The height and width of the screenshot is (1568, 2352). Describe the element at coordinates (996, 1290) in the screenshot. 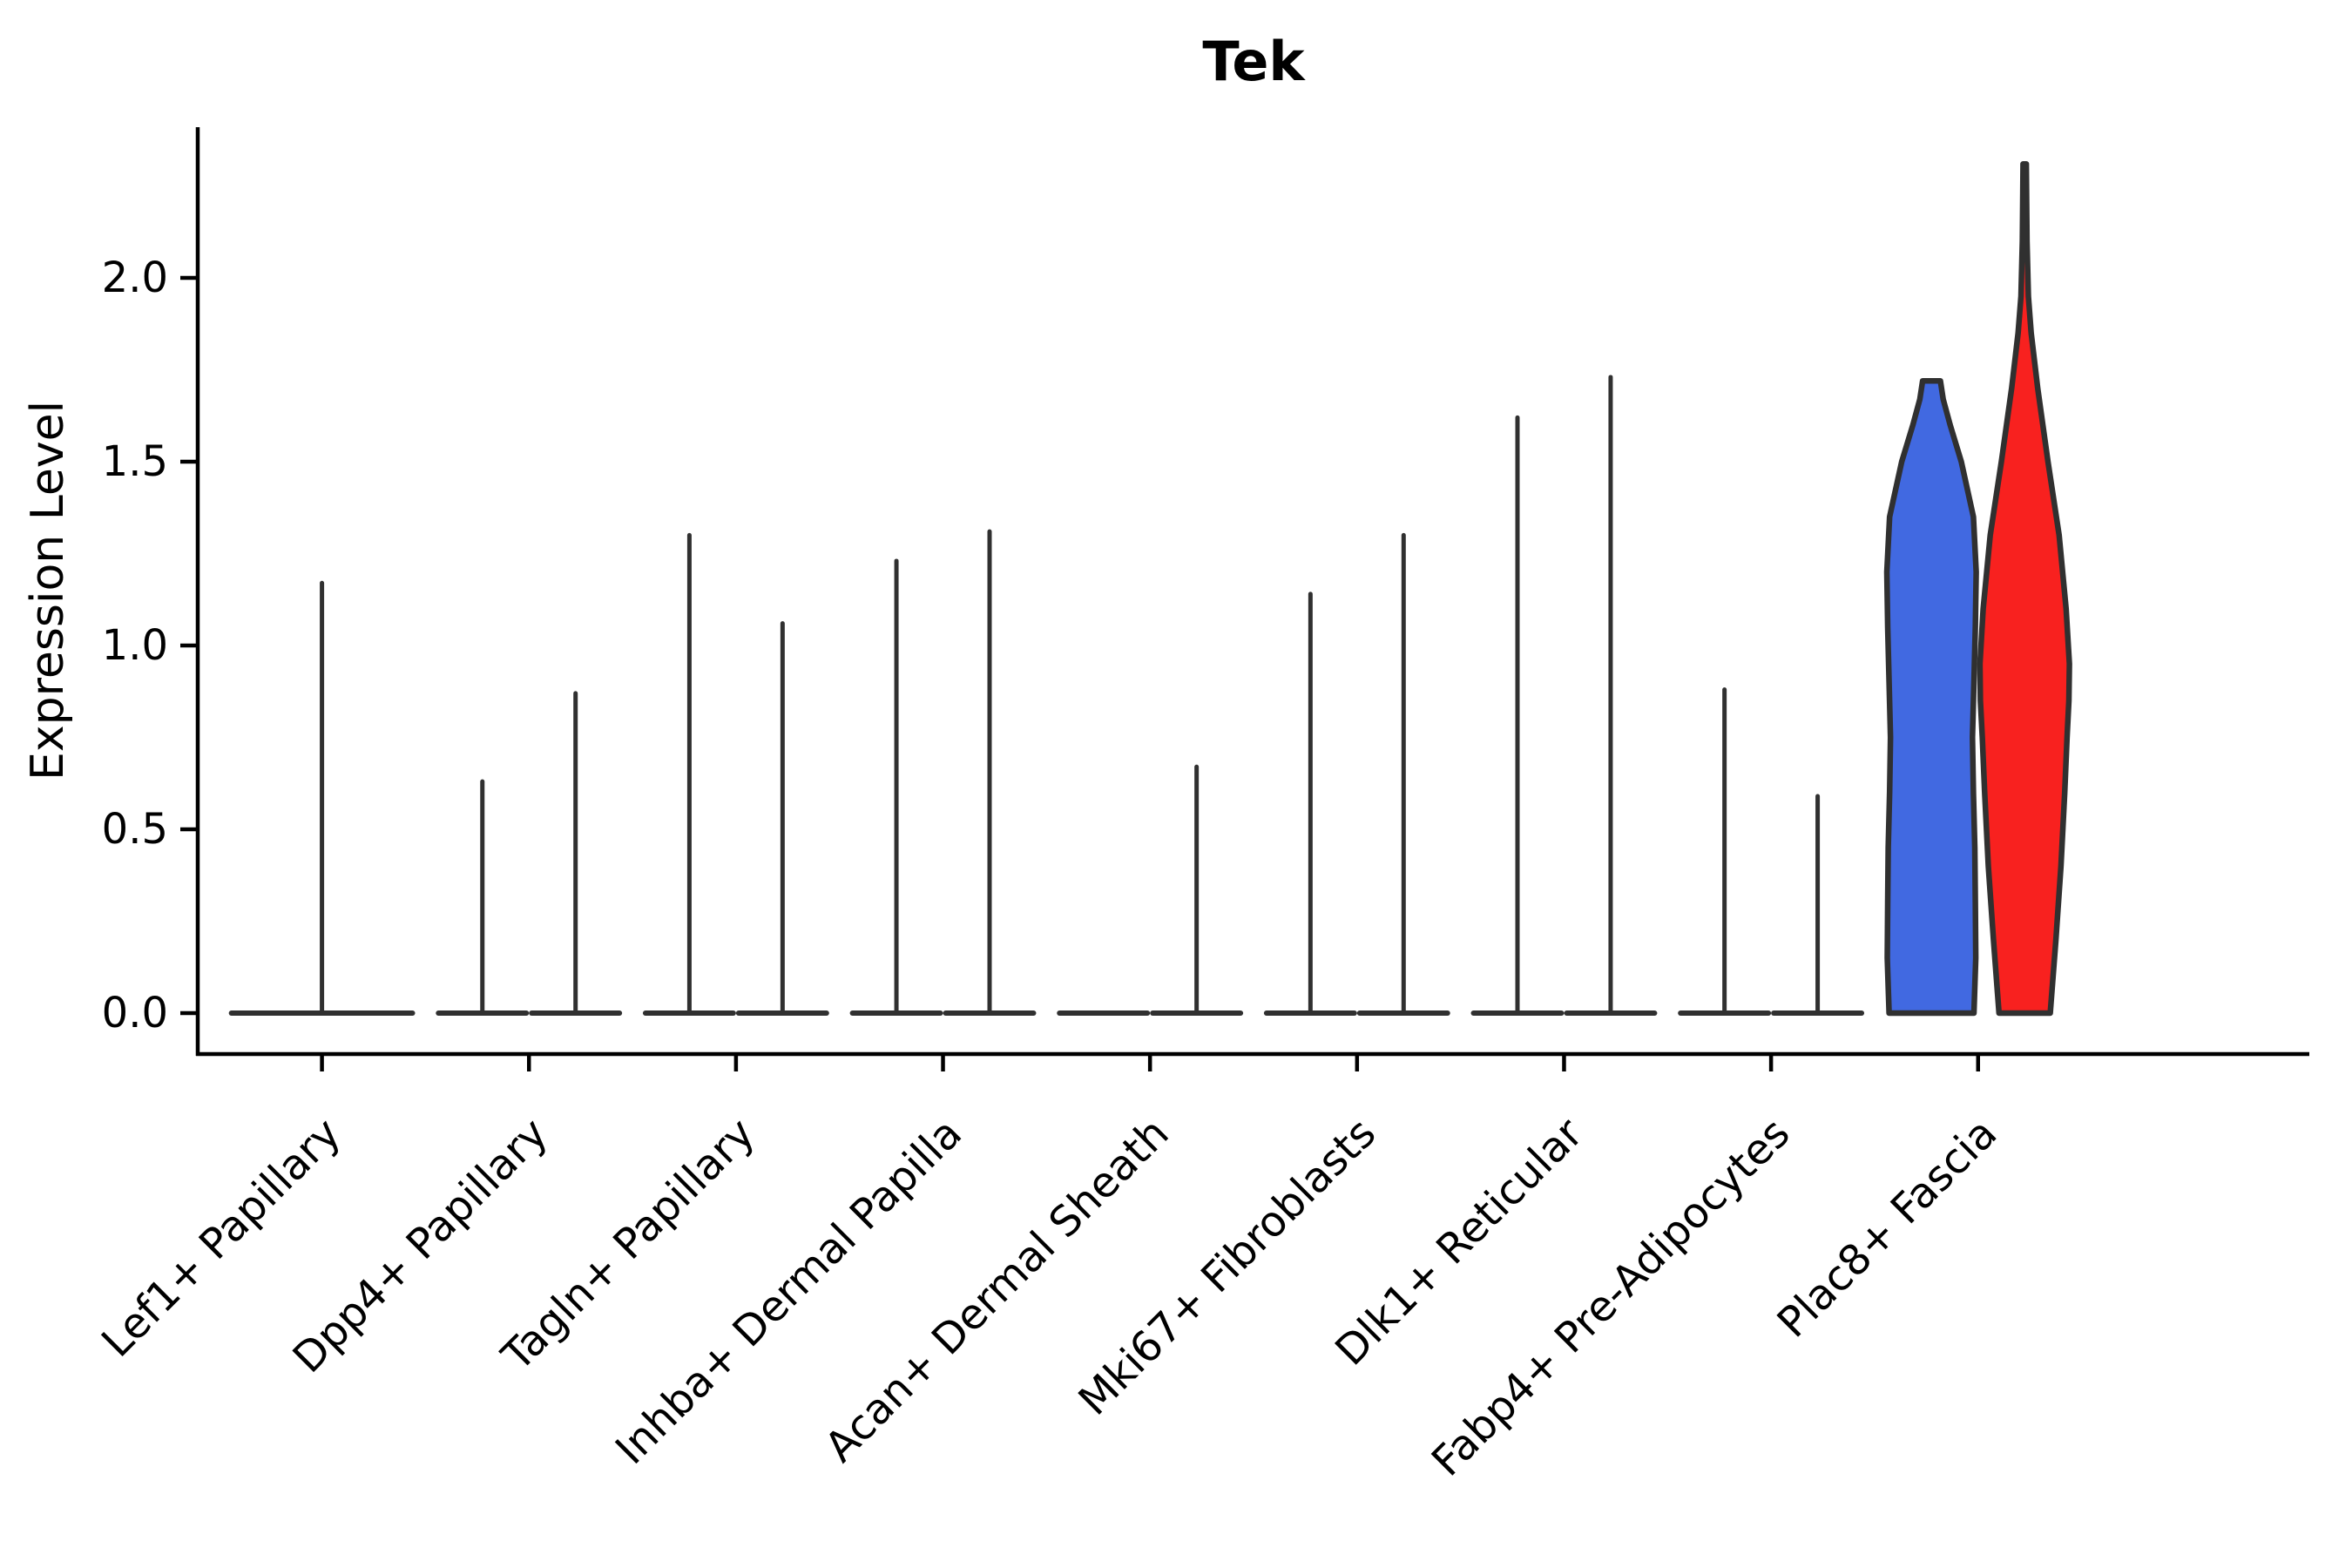

I see `x-tick-label: Acan+ Dermal Sheath` at that location.